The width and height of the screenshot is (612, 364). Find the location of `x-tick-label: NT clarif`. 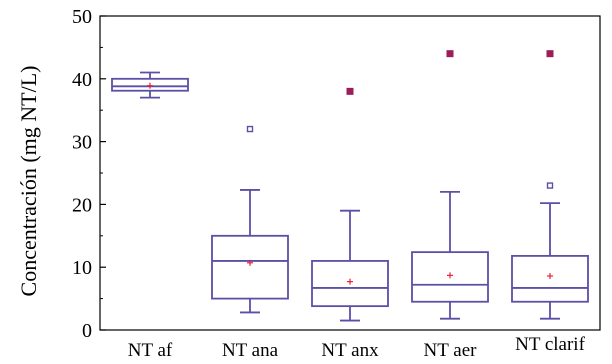

x-tick-label: NT clarif is located at coordinates (550, 344).